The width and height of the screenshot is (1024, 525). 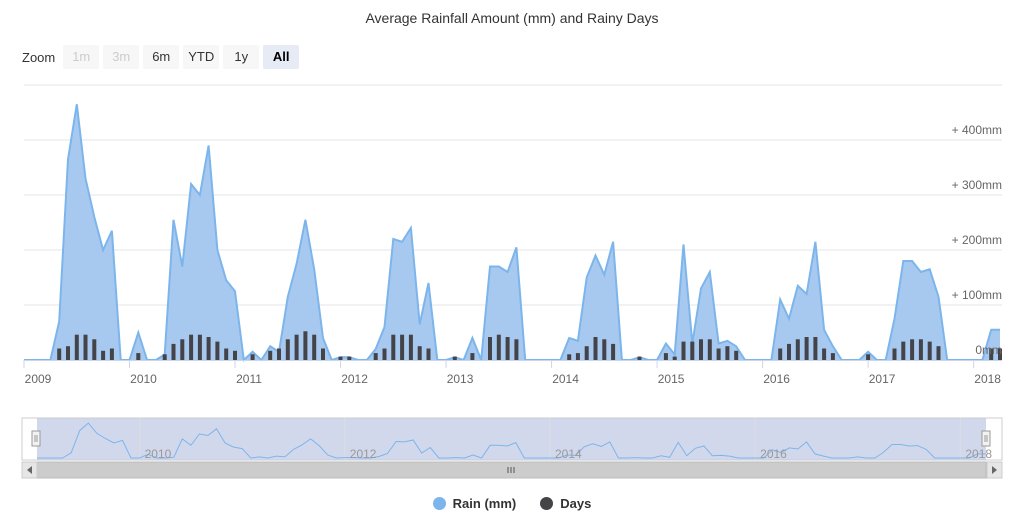 I want to click on y-tick-label: + 300mm, so click(x=977, y=185).